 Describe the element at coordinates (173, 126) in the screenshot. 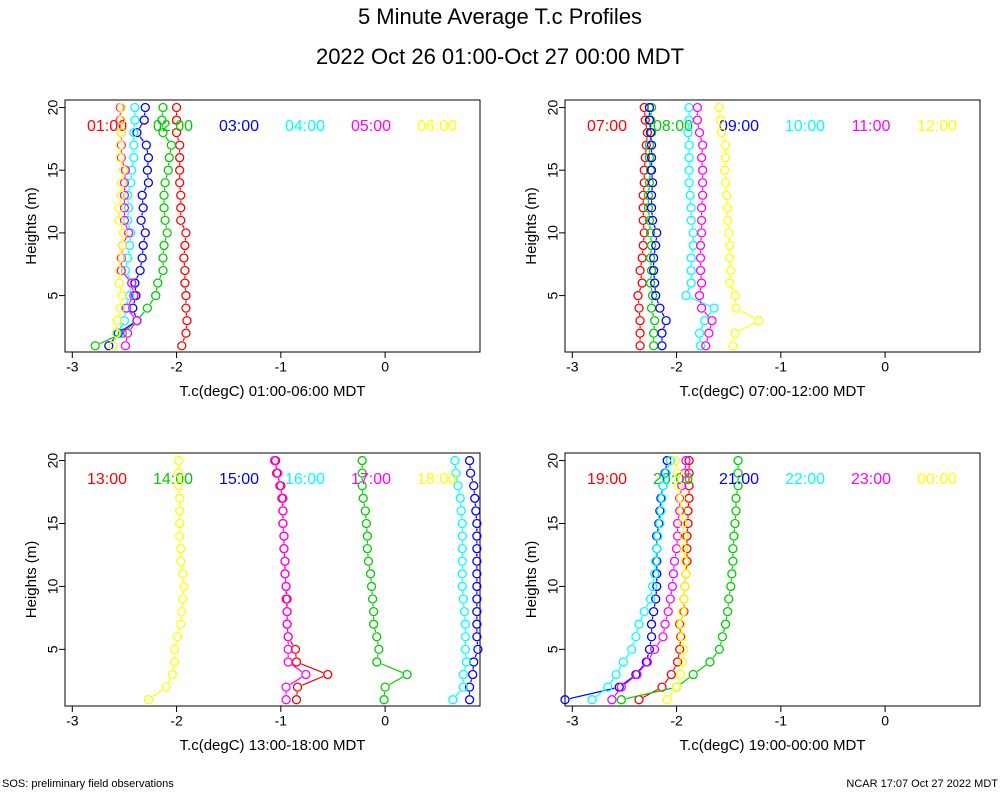

I see `legend-label: 02:00` at that location.